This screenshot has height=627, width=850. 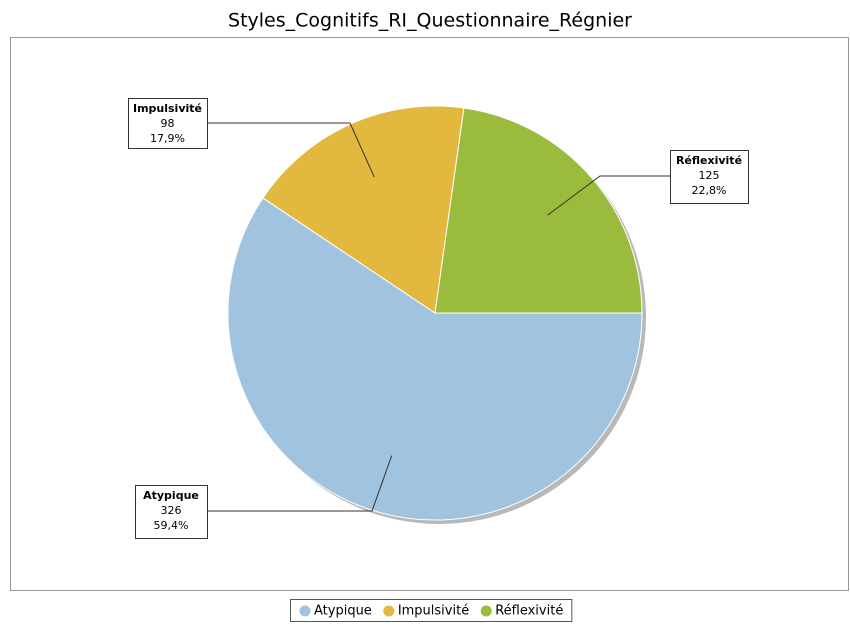 What do you see at coordinates (529, 611) in the screenshot?
I see `legend-label: Réflexivité` at bounding box center [529, 611].